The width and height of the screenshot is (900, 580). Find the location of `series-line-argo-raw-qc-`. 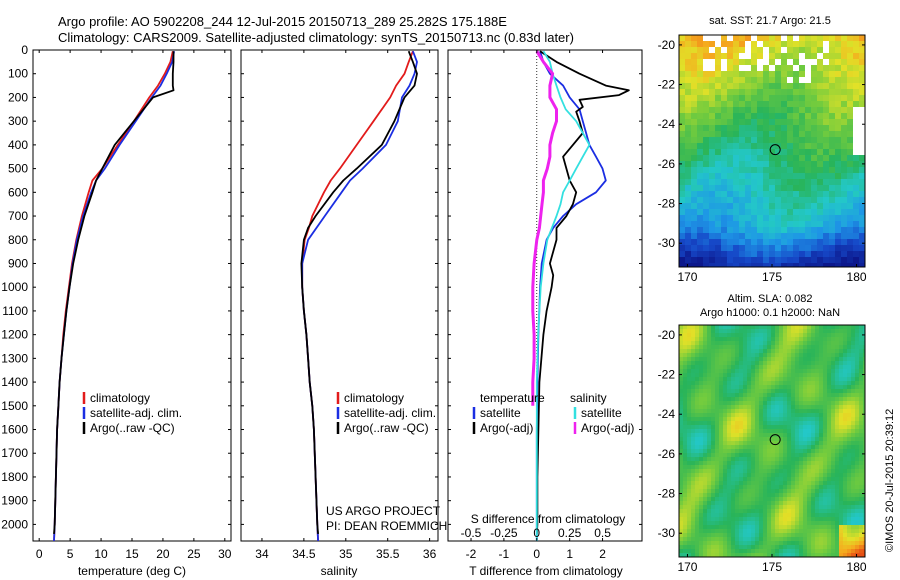

series-line-argo-raw-qc- is located at coordinates (114, 292).